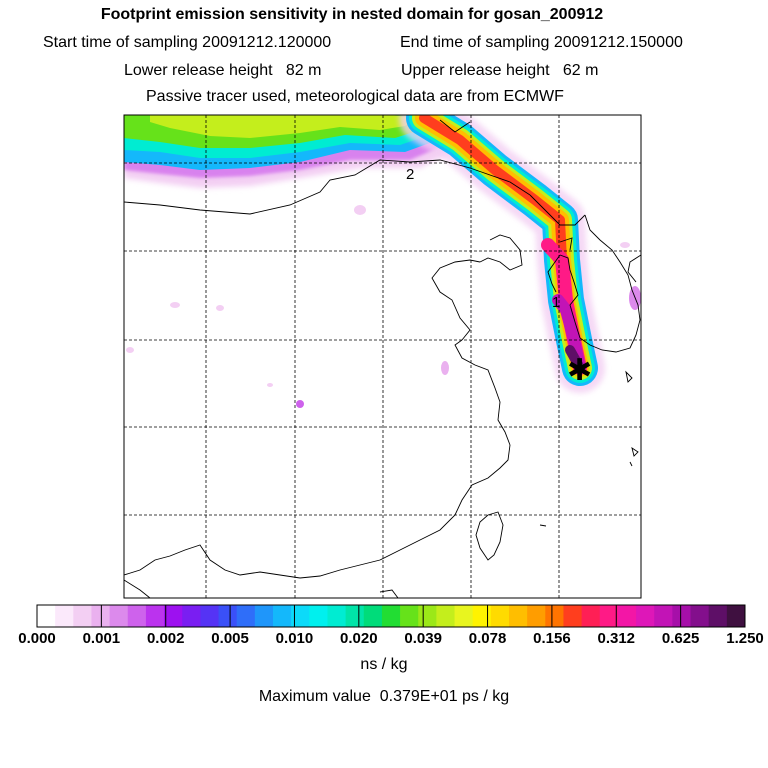 The width and height of the screenshot is (768, 768). Describe the element at coordinates (500, 70) in the screenshot. I see `upper-release-label: Upper release height 62 m` at that location.